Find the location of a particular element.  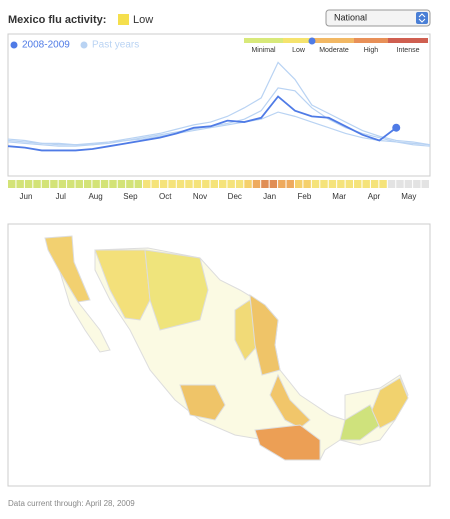

arrow-glyph is located at coordinates (422, 18).